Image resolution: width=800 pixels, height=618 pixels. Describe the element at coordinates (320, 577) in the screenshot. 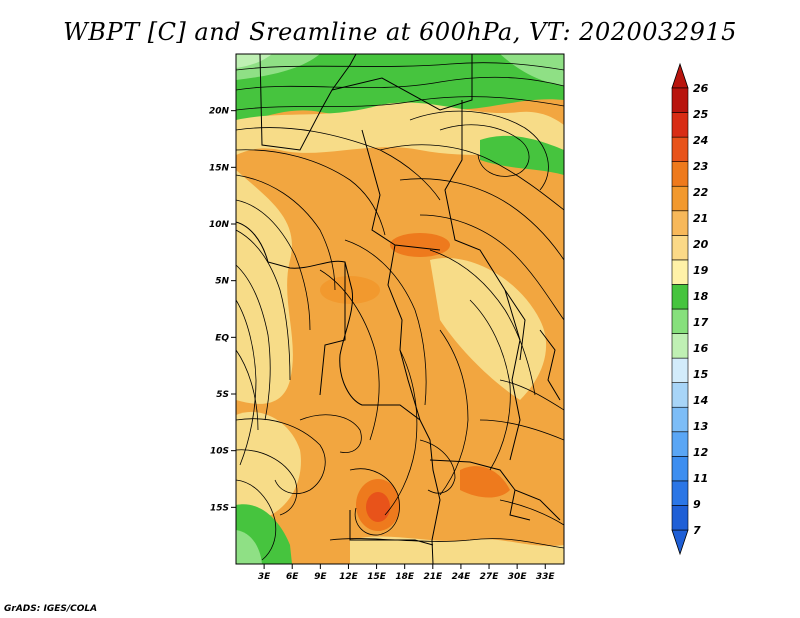

I see `lon-tick-label: 9E` at that location.